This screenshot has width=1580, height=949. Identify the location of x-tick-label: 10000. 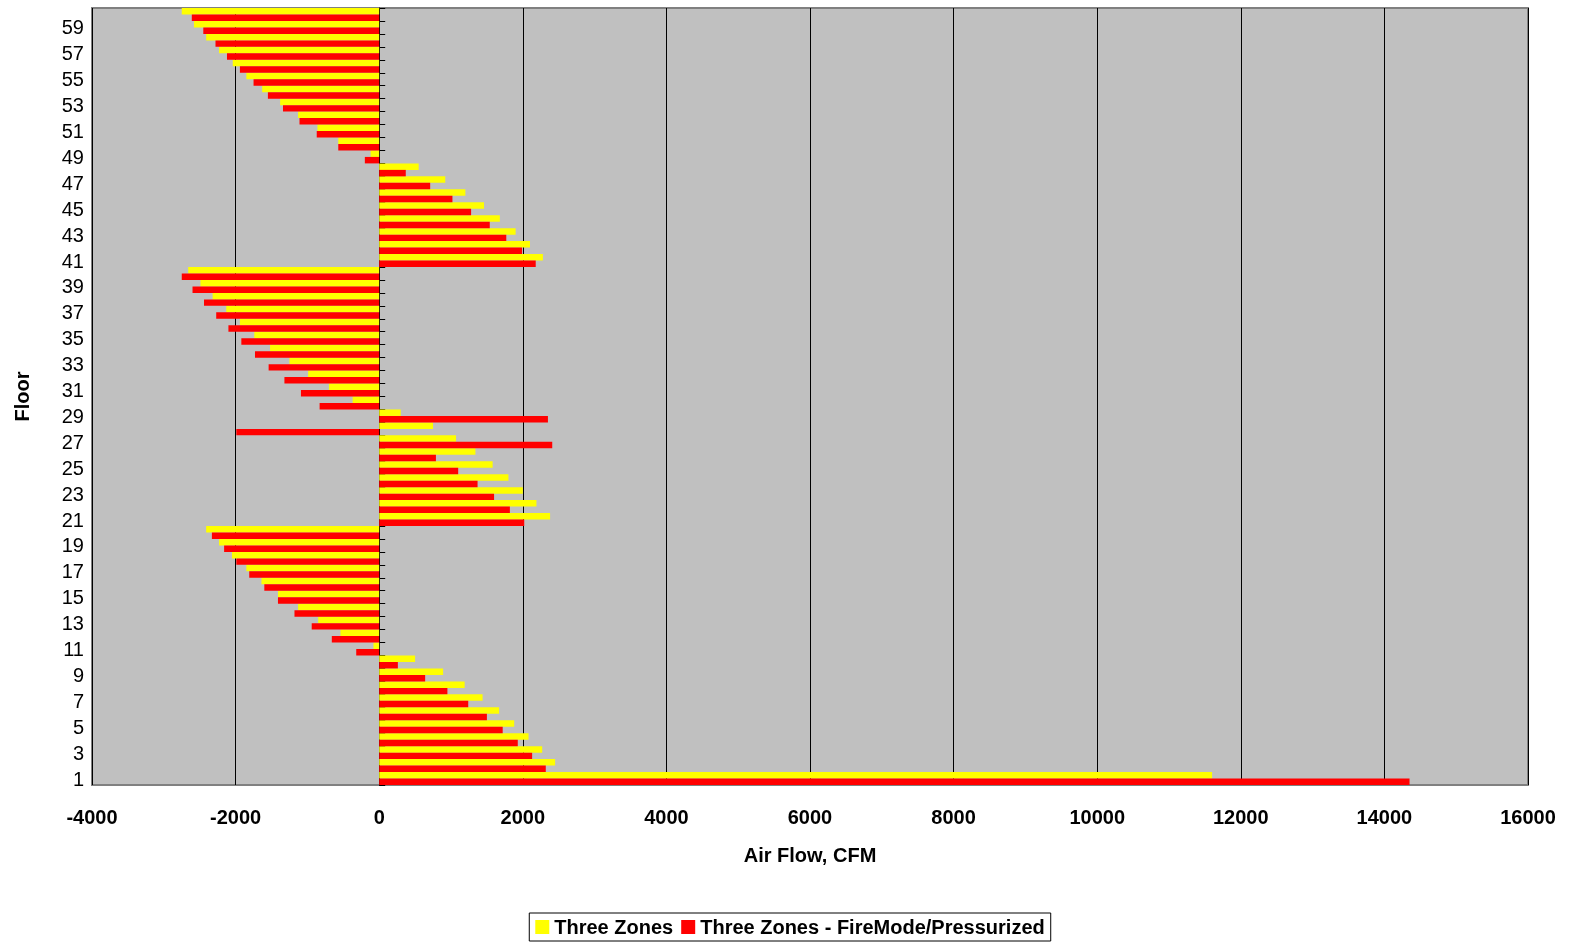
(1097, 817).